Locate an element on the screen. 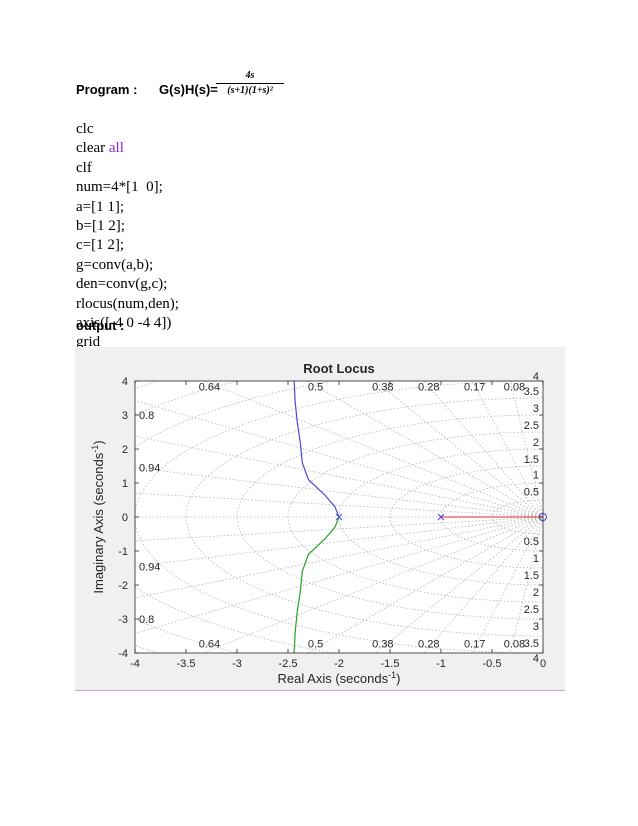 The image size is (638, 826). x-tick-label: 0 is located at coordinates (543, 664).